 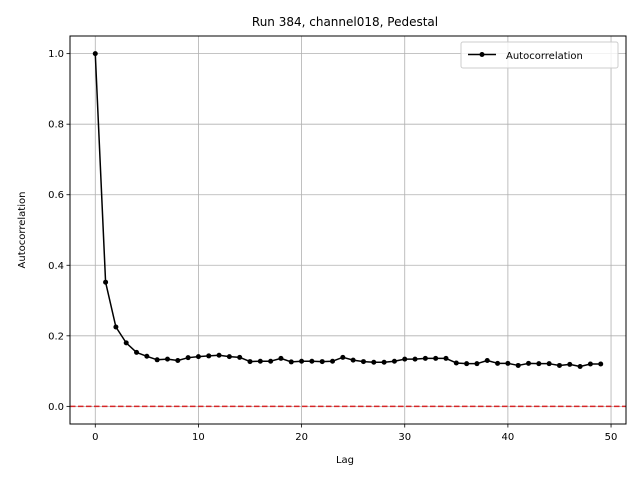 What do you see at coordinates (59, 231) in the screenshot?
I see `y-axis-ticks: 0.0 0.2 0.4 0.6 0.8 1.0` at bounding box center [59, 231].